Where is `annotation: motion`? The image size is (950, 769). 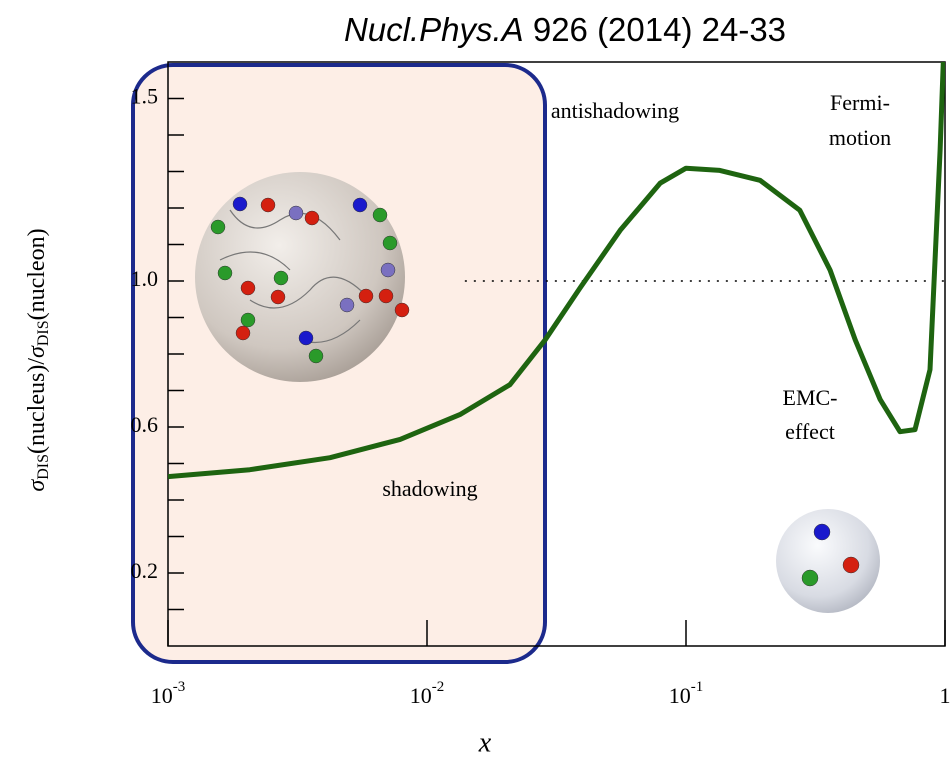
annotation: motion is located at coordinates (860, 137).